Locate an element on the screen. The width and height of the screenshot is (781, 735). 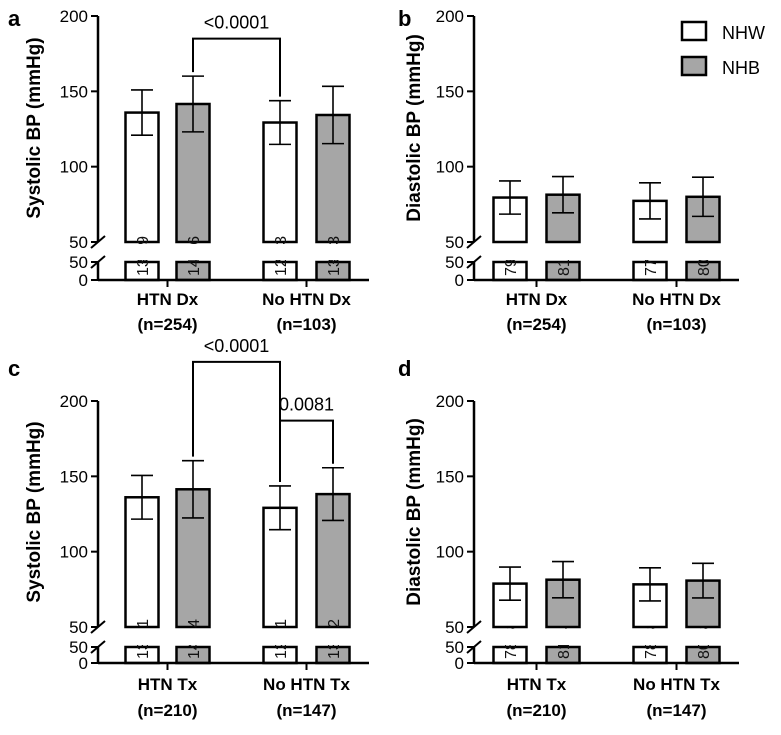
legend: NHW NHB is located at coordinates (722, 49).